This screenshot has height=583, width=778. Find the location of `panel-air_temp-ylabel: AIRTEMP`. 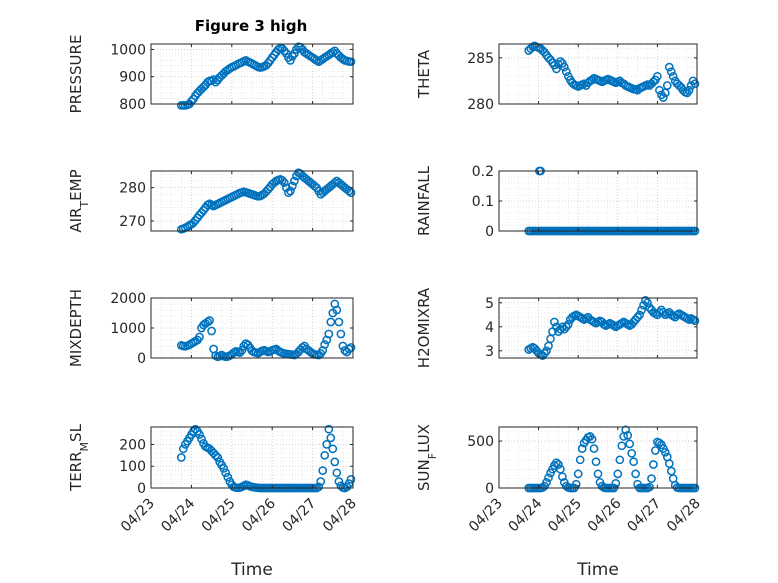

panel-air_temp-ylabel: AIRTEMP is located at coordinates (79, 200).